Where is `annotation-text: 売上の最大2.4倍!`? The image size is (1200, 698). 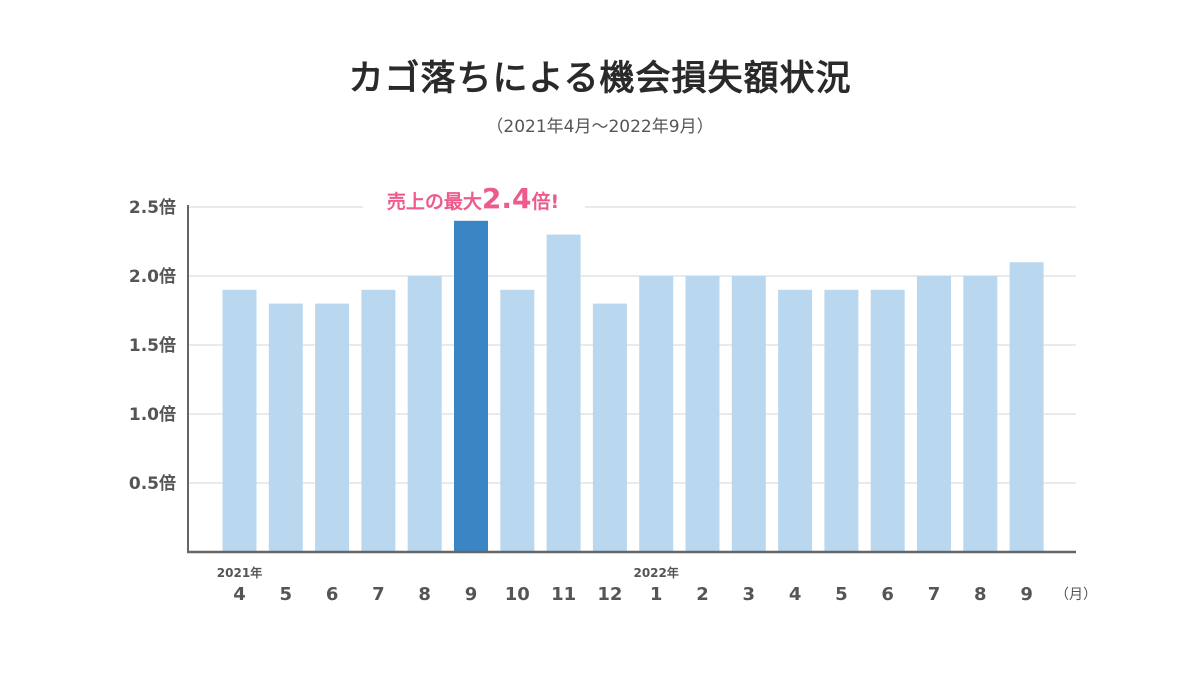
annotation-text: 売上の最大2.4倍! is located at coordinates (473, 198).